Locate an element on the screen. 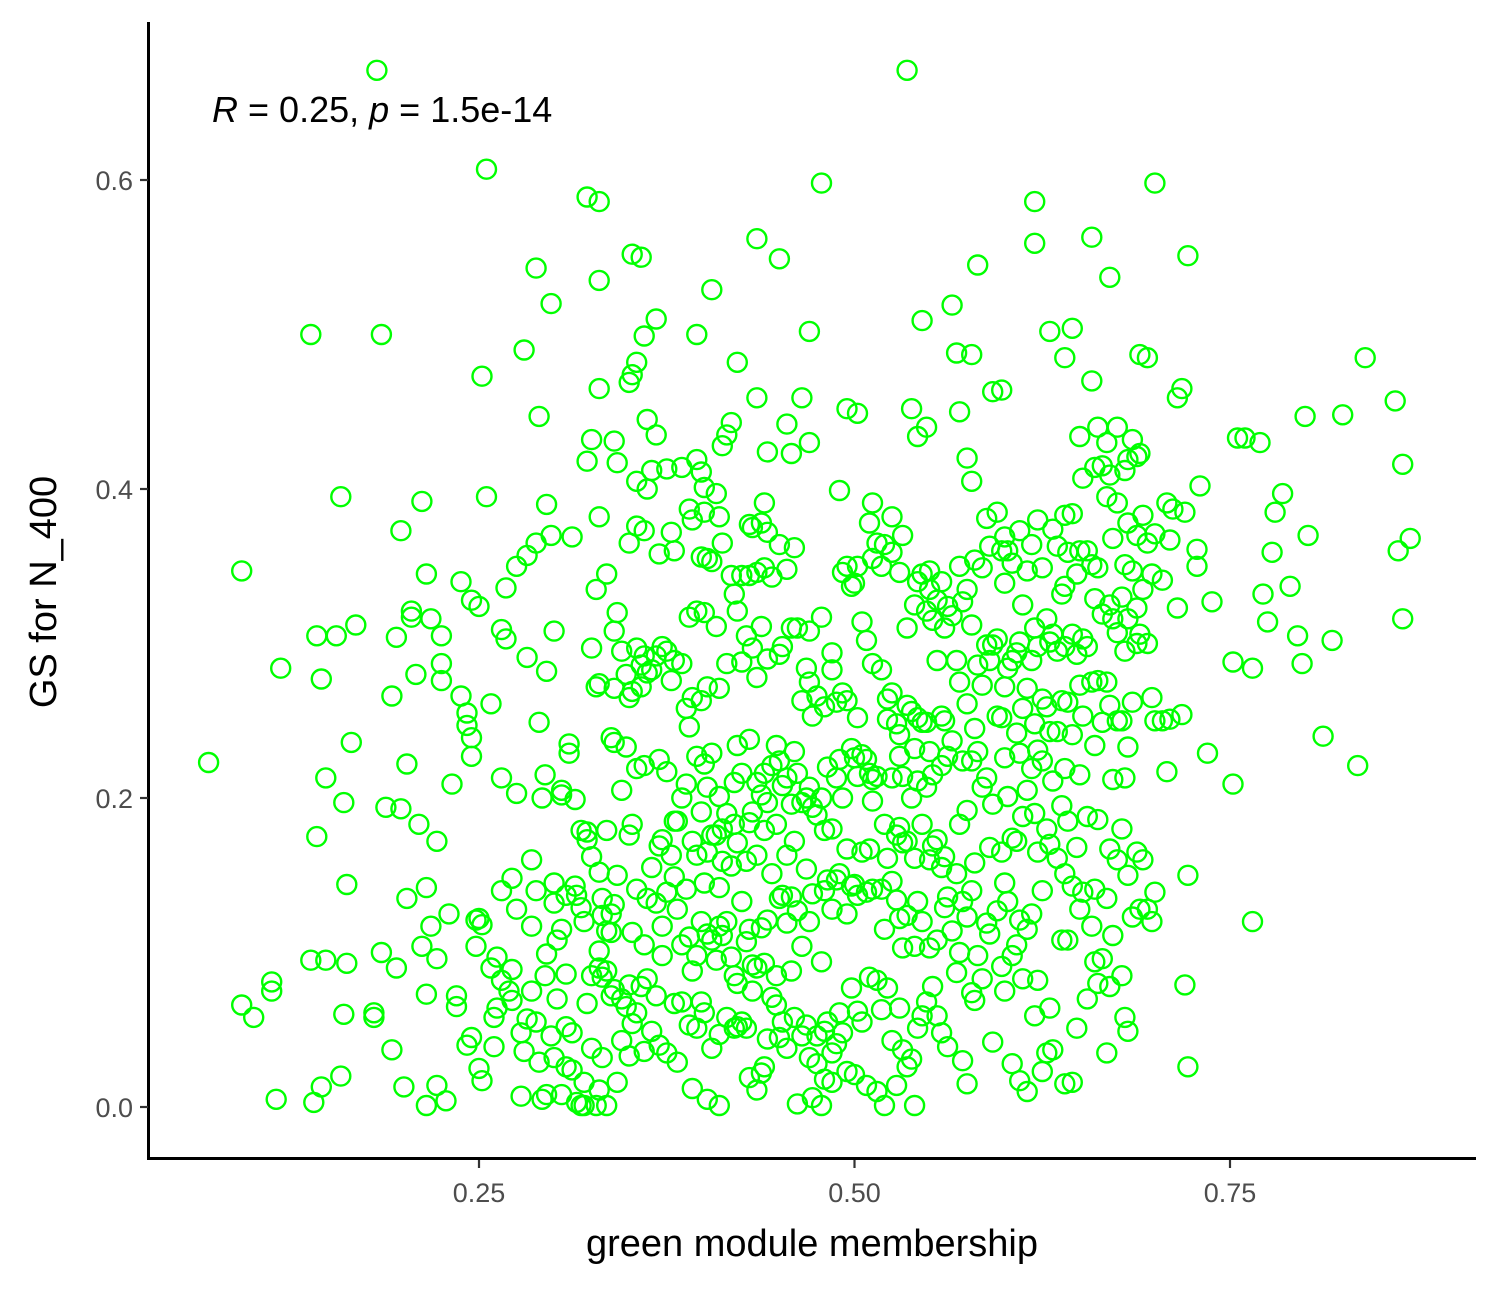 This screenshot has width=1500, height=1290. r-value: = 0.25, is located at coordinates (303, 109).